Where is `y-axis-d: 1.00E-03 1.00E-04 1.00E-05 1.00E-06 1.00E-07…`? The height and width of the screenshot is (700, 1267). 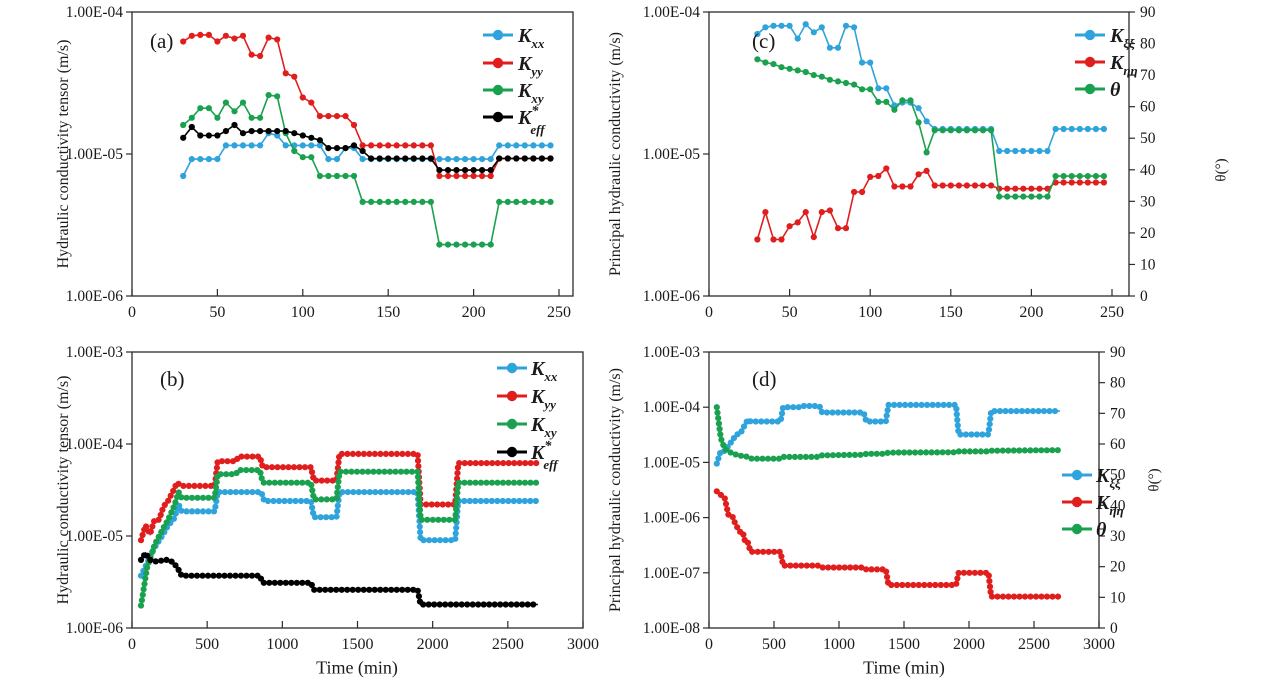
y-axis-d: 1.00E-03 1.00E-04 1.00E-05 1.00E-06 1.00E-07… is located at coordinates (676, 490).